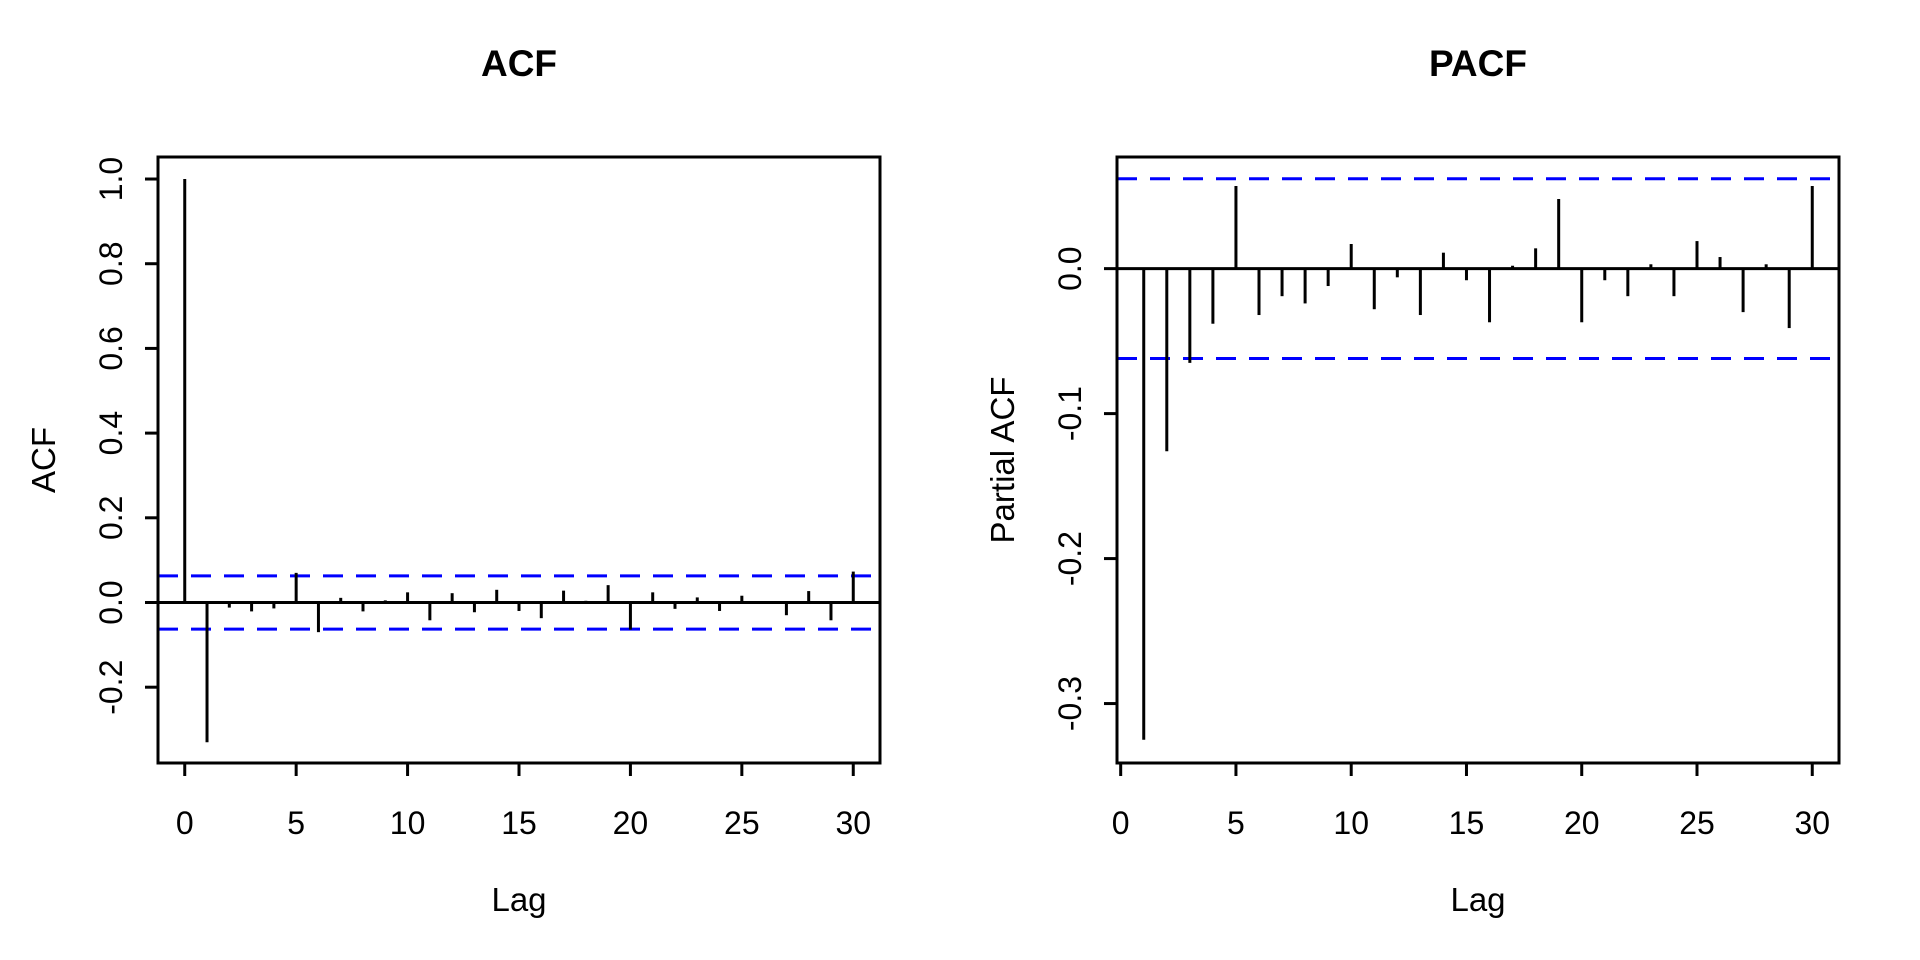 The image size is (1920, 960). I want to click on pacf-title: PACF, so click(1478, 63).